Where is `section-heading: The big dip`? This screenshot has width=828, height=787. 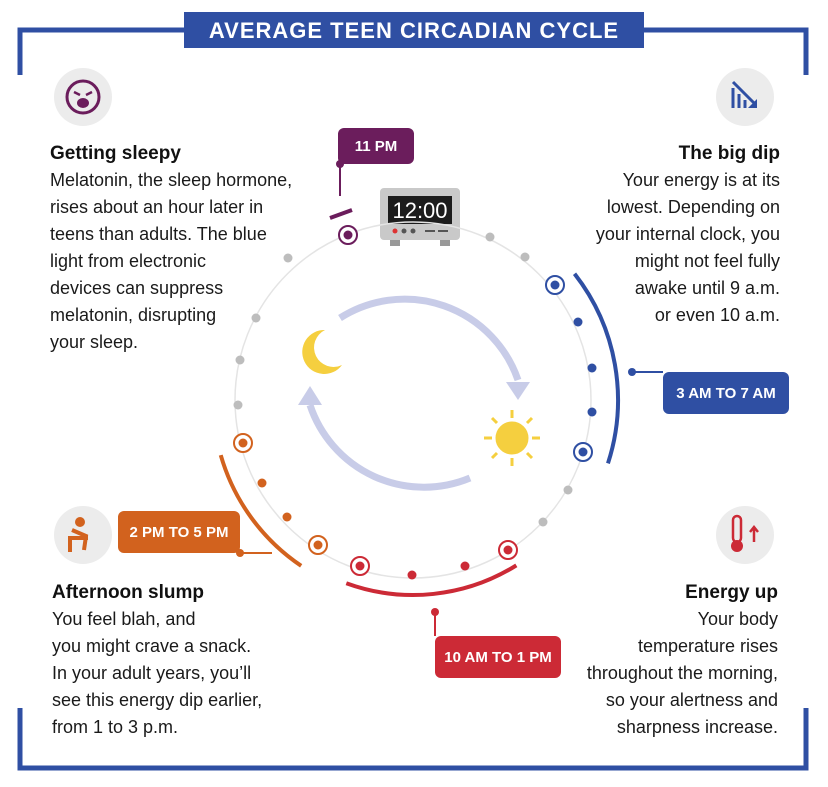
section-heading: The big dip is located at coordinates (729, 153).